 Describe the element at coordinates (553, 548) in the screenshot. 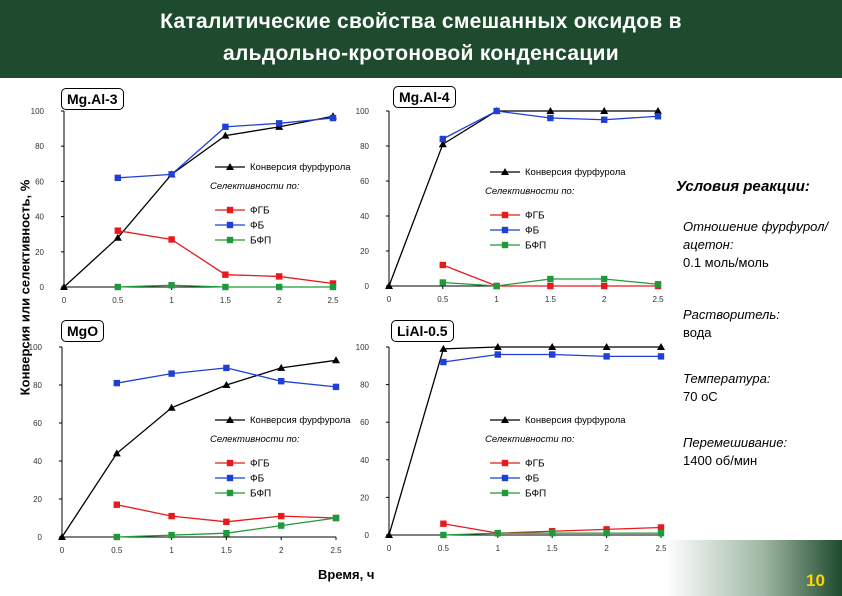

I see `x-tick-label: 1.5` at that location.